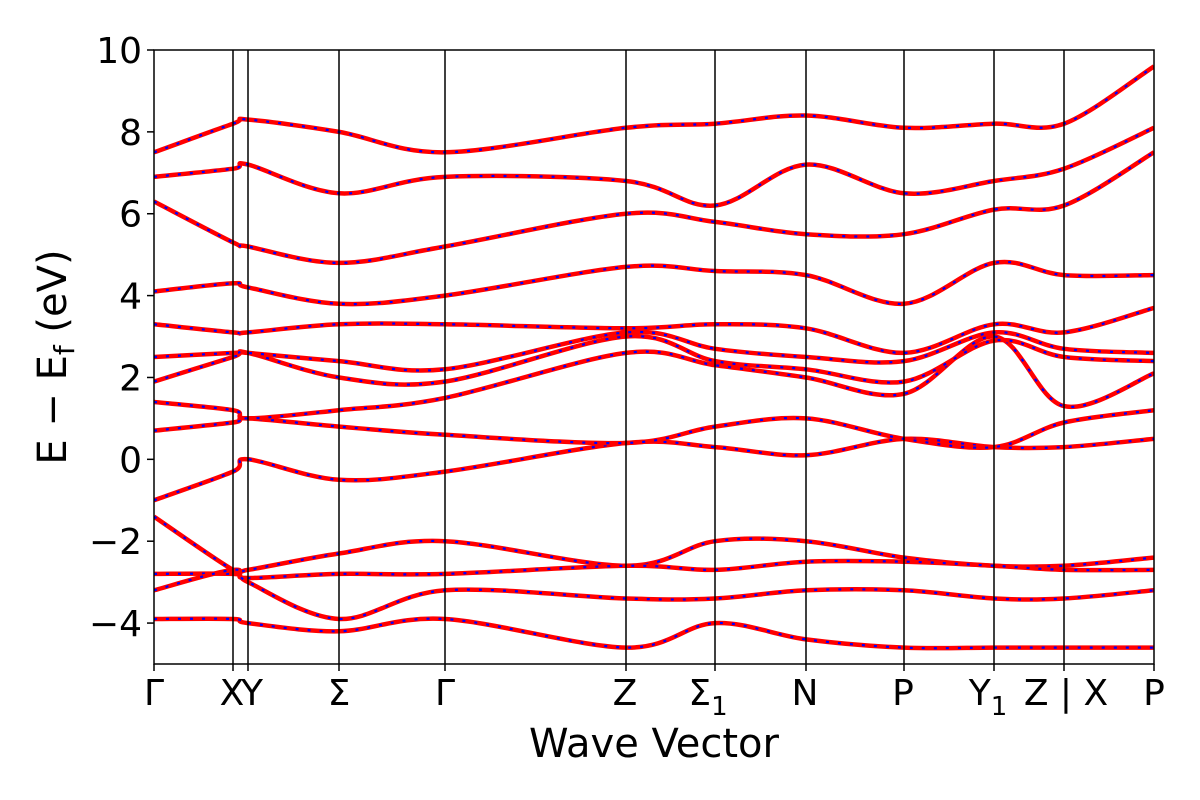 The image size is (1200, 800). Describe the element at coordinates (130, 297) in the screenshot. I see `y-tick-label: 4` at that location.